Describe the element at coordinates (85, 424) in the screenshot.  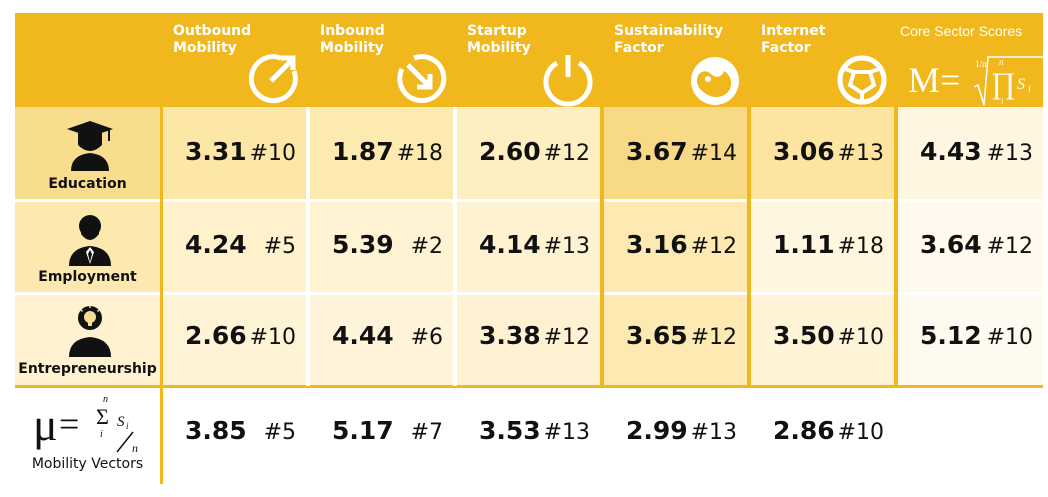
I see `mobility-formula-icon: μ = n Σ i S i n` at that location.